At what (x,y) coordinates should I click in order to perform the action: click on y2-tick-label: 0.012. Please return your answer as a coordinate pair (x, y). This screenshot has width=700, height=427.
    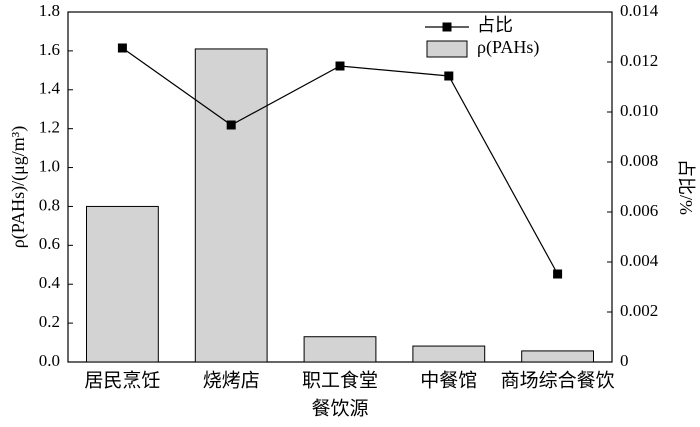
    Looking at the image, I should click on (639, 60).